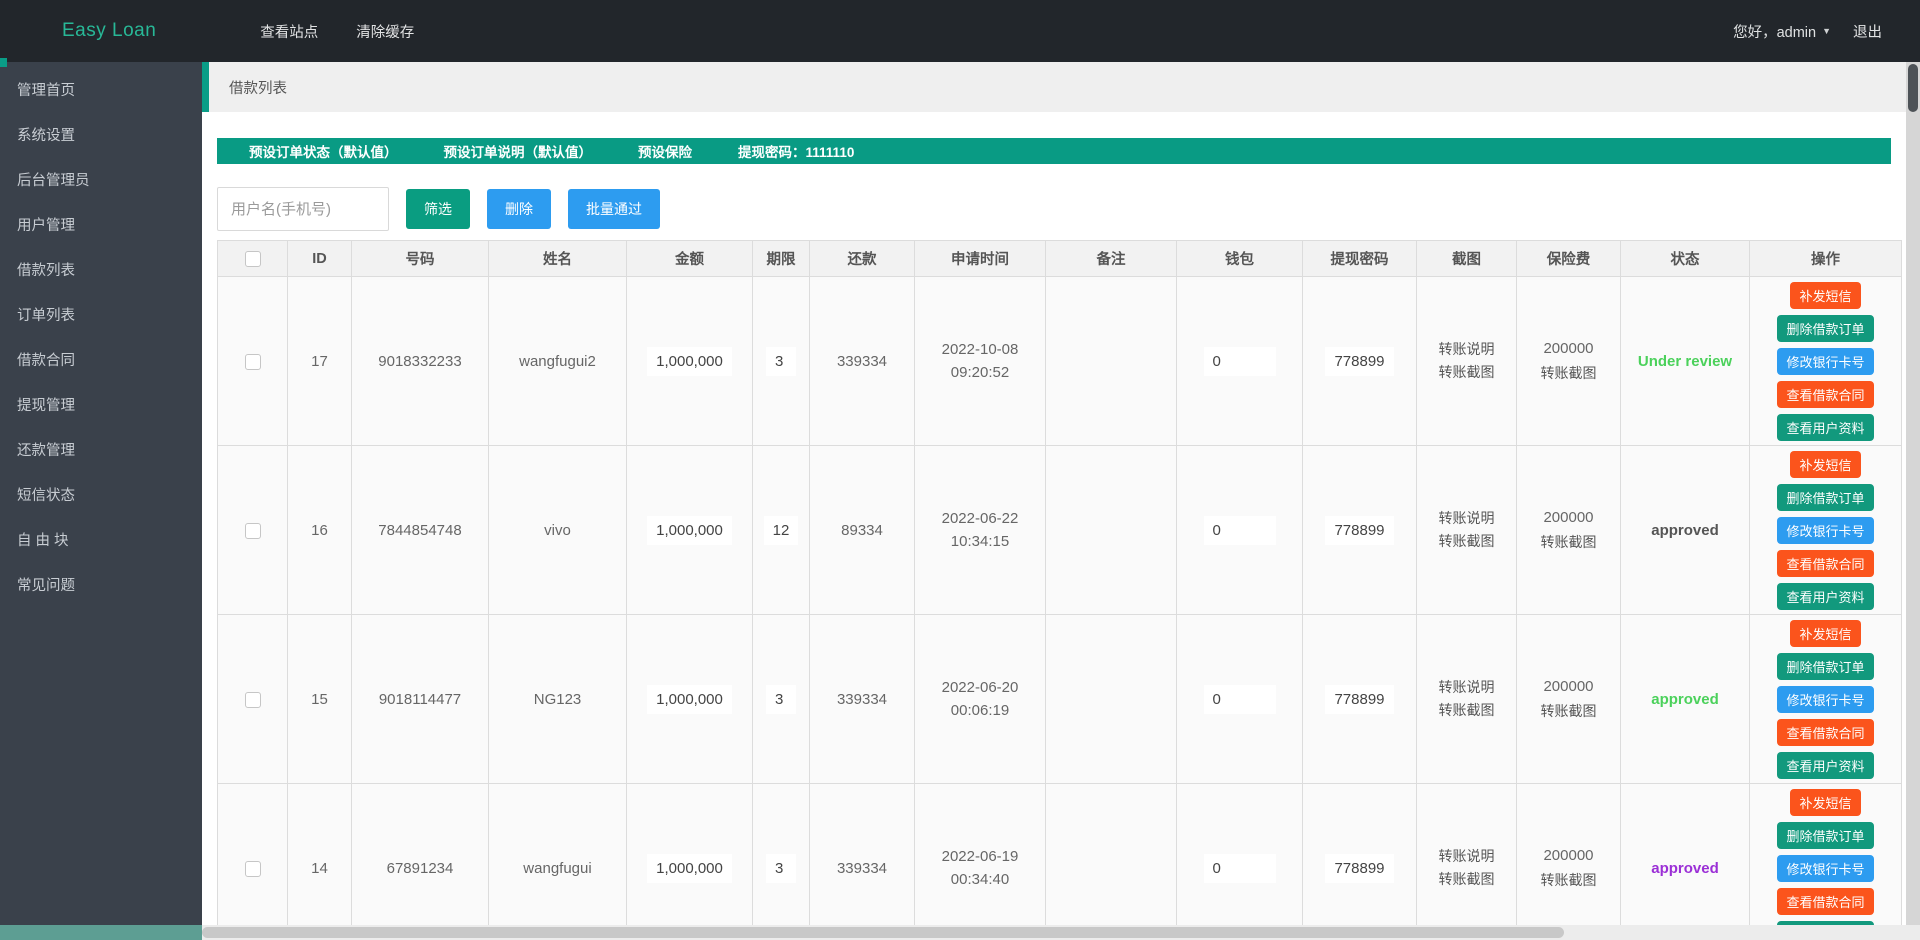  I want to click on sidebar-item-faq: 常见问题, so click(46, 586).